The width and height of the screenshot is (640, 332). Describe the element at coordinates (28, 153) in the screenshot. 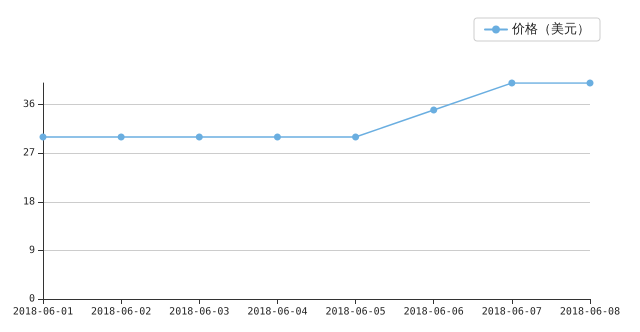

I see `y-tick-label: 27` at that location.